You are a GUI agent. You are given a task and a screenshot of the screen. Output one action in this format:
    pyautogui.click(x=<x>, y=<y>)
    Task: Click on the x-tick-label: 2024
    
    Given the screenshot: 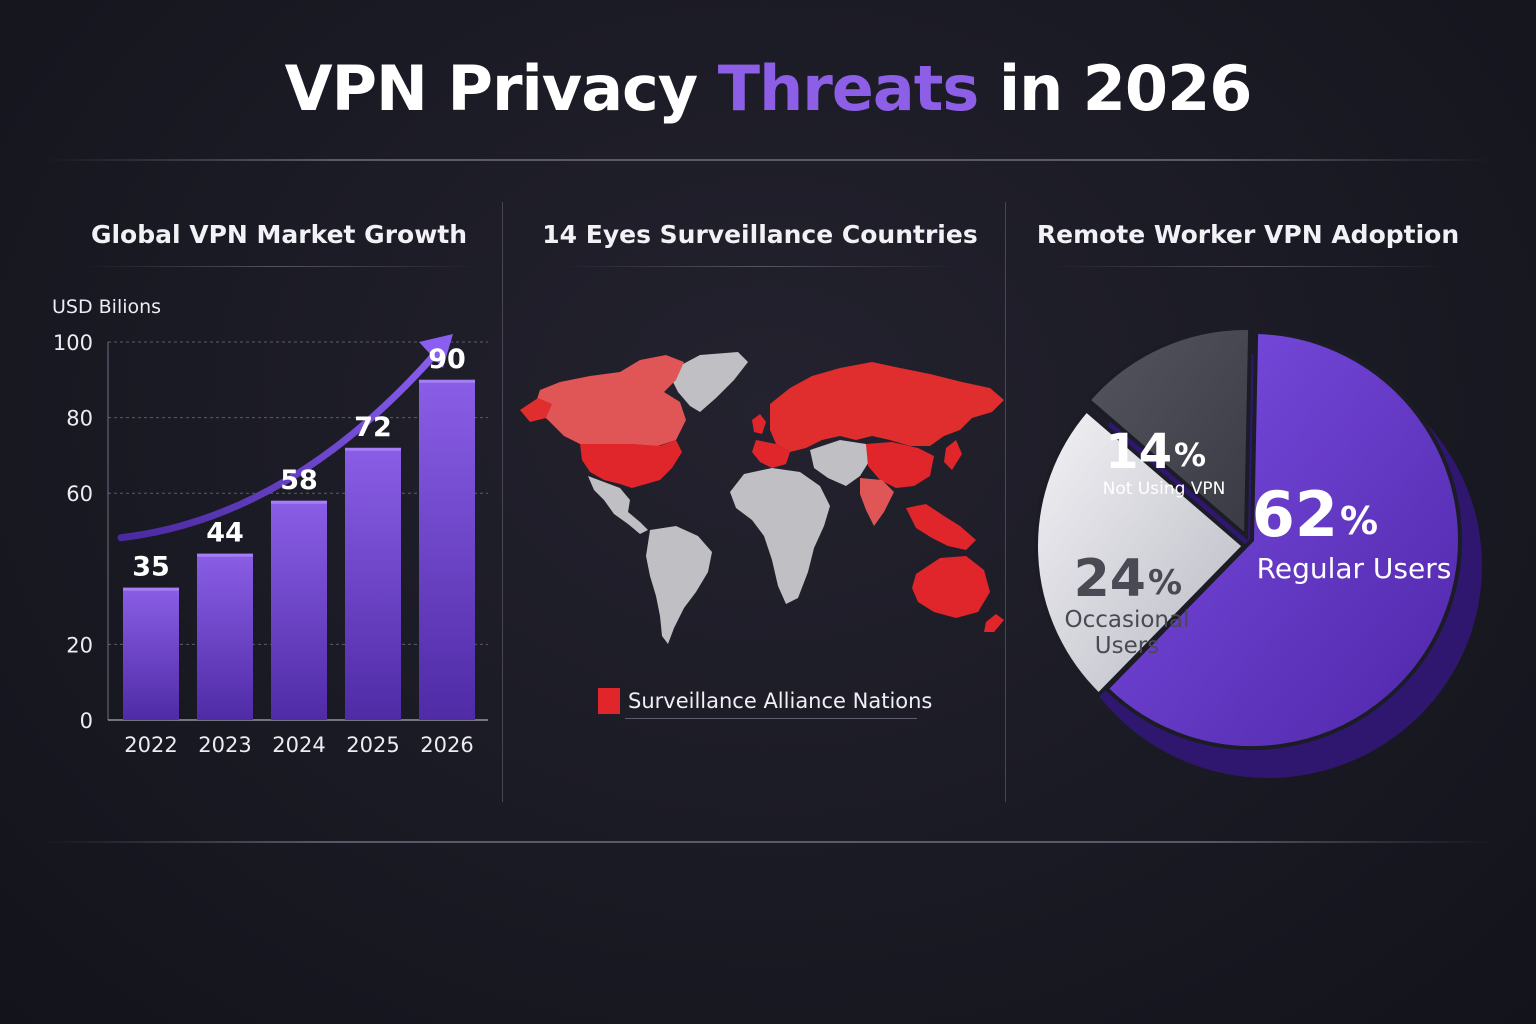 What is the action you would take?
    pyautogui.click(x=298, y=745)
    